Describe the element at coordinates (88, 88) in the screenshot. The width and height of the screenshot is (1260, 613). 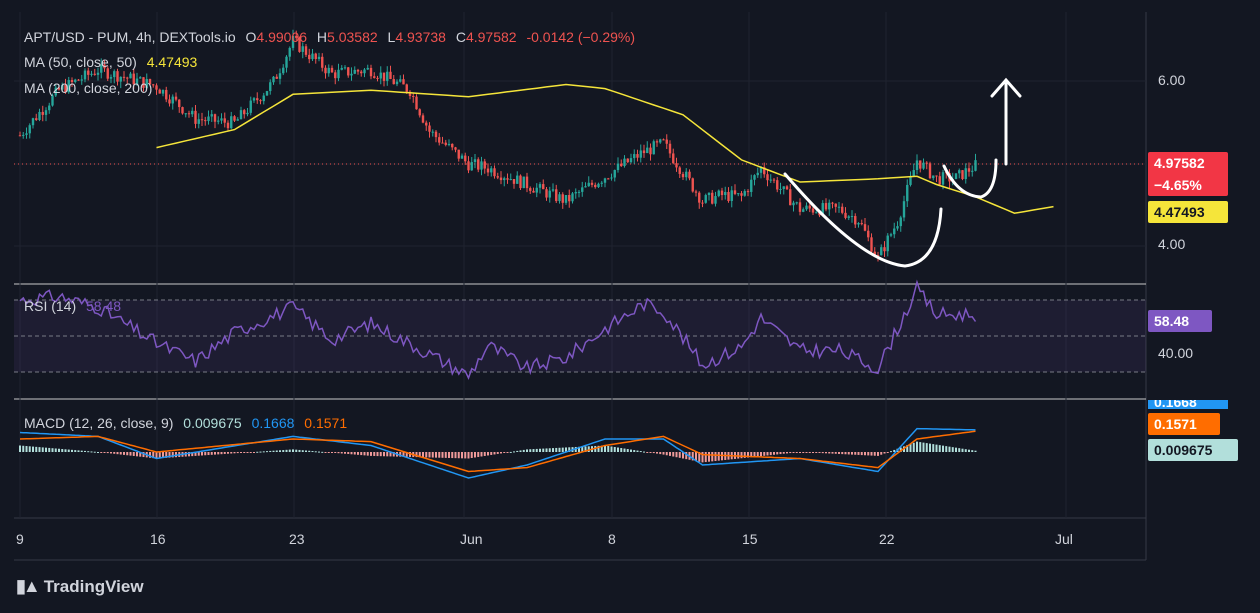
I see `ma200-legend: MA (200, close, 200)` at that location.